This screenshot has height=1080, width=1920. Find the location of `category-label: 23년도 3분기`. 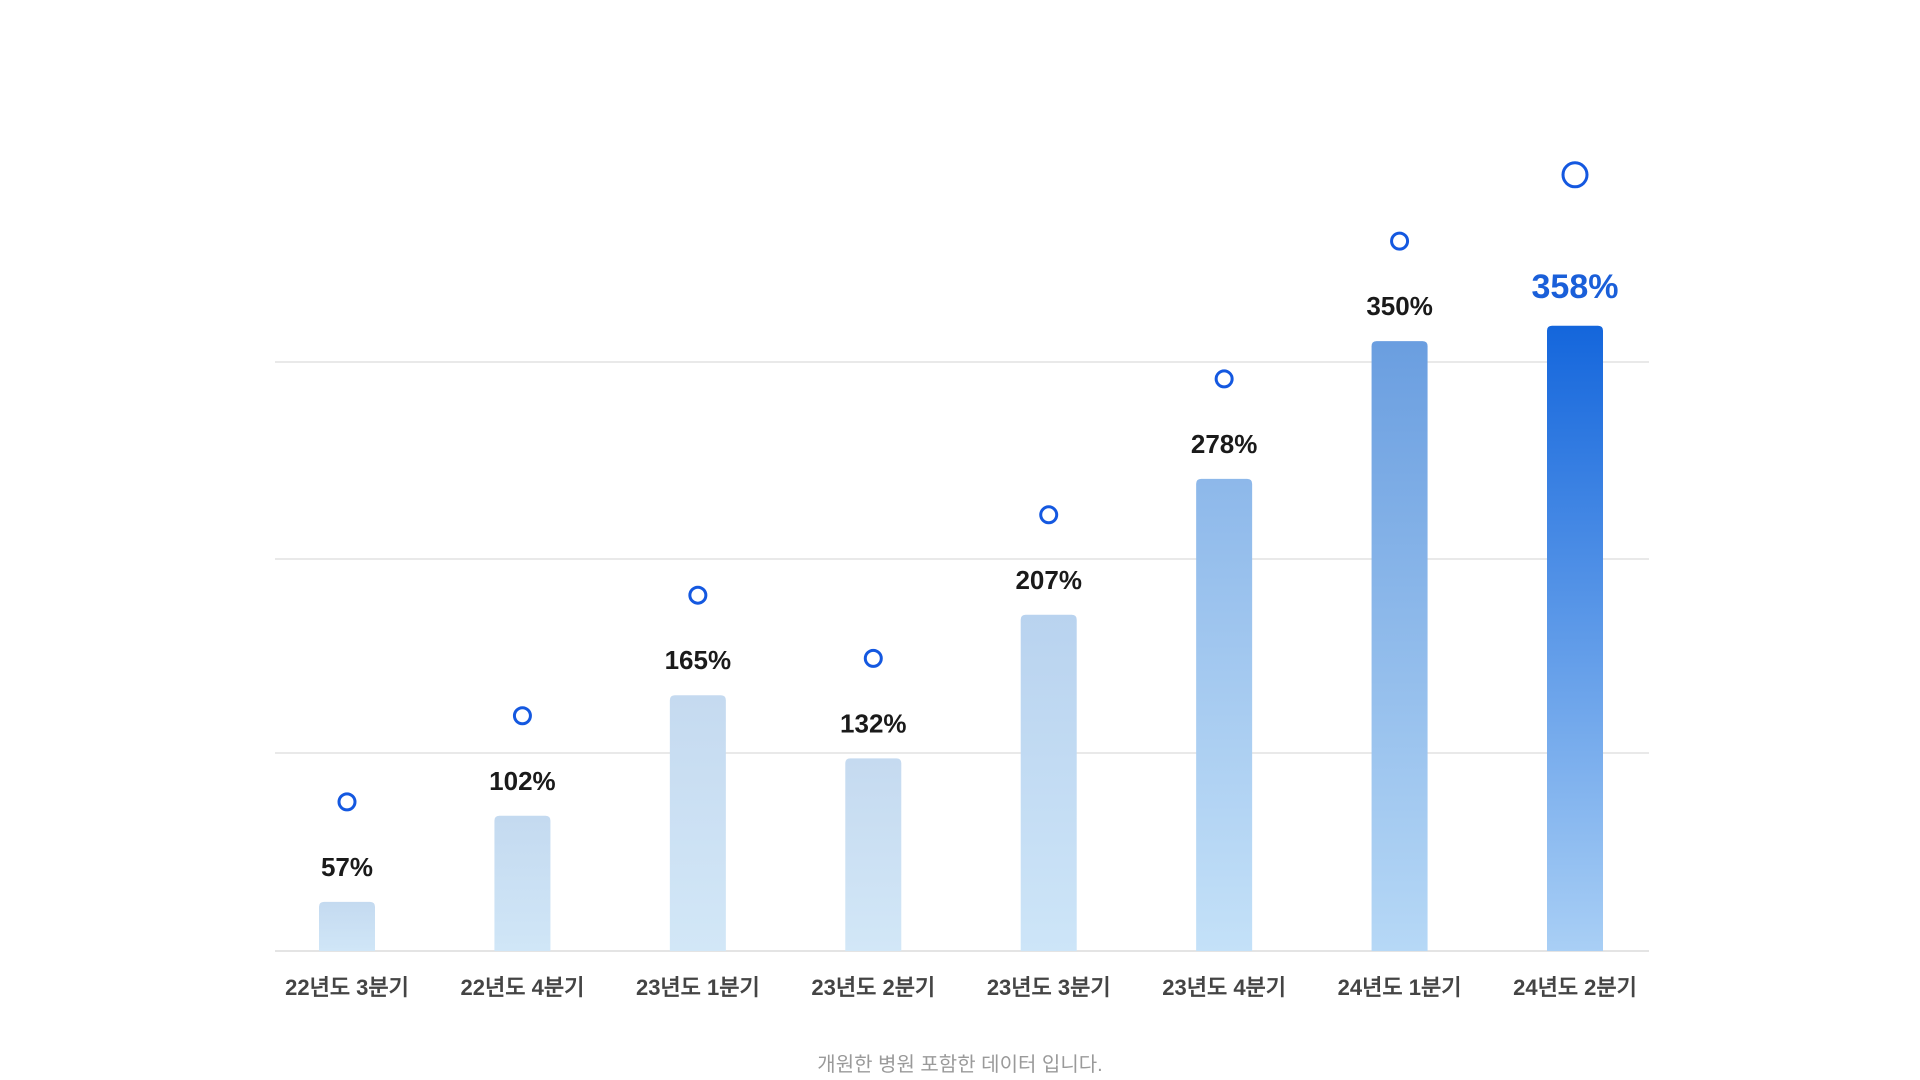

category-label: 23년도 3분기 is located at coordinates (1049, 987).